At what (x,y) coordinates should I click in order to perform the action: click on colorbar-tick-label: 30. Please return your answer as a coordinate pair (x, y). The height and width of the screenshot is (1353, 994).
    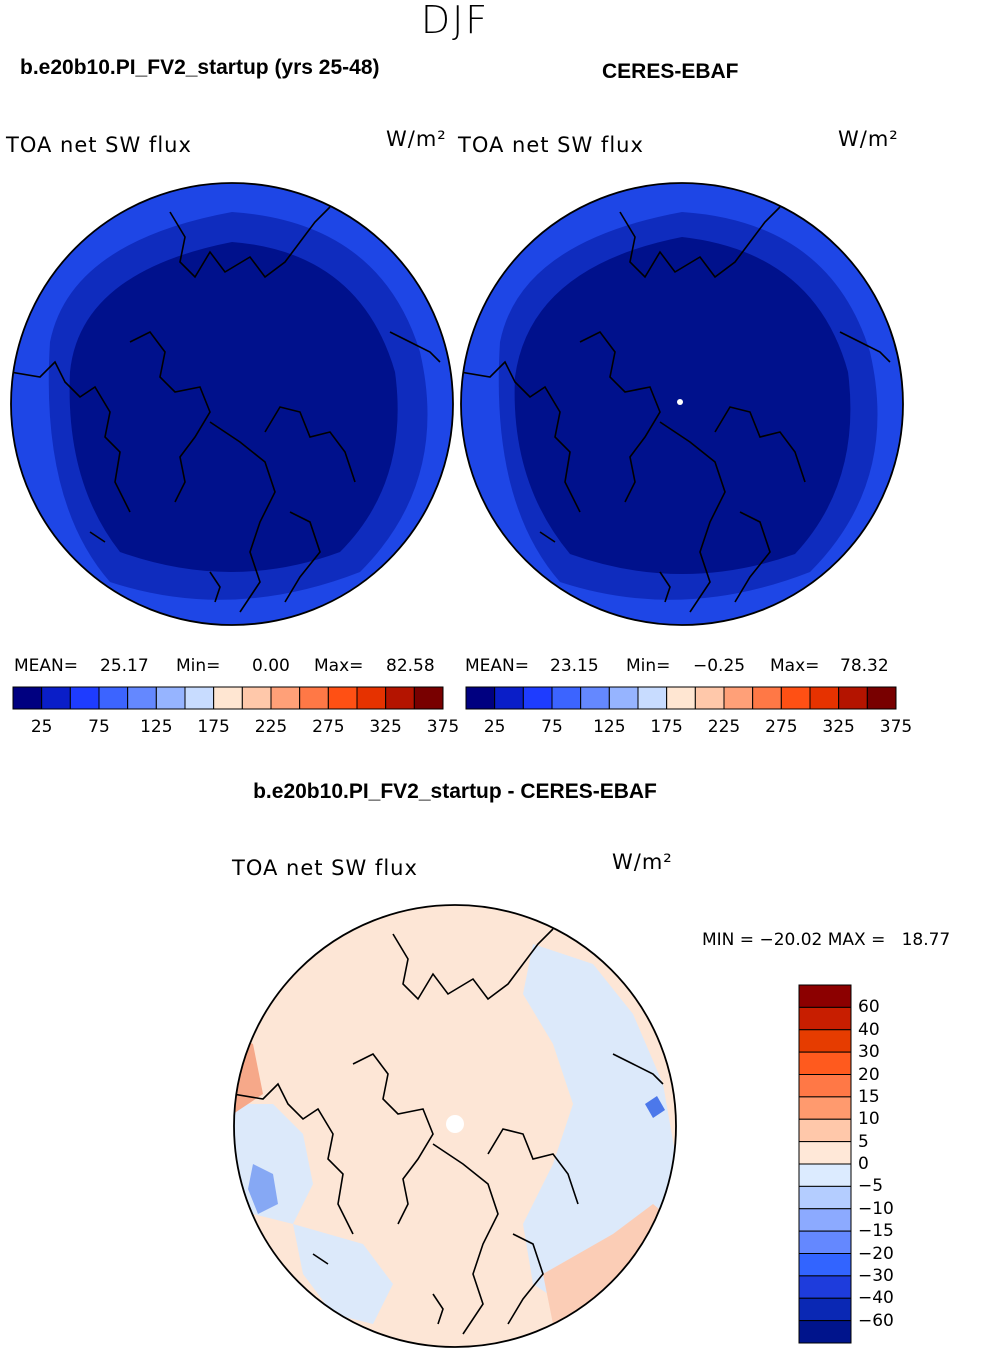
    Looking at the image, I should click on (869, 1052).